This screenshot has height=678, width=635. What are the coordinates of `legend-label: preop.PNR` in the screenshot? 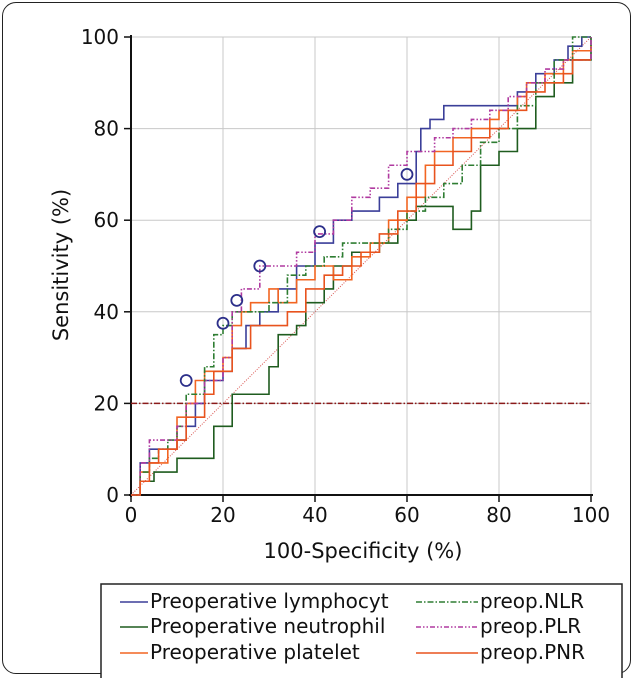 It's located at (532, 652).